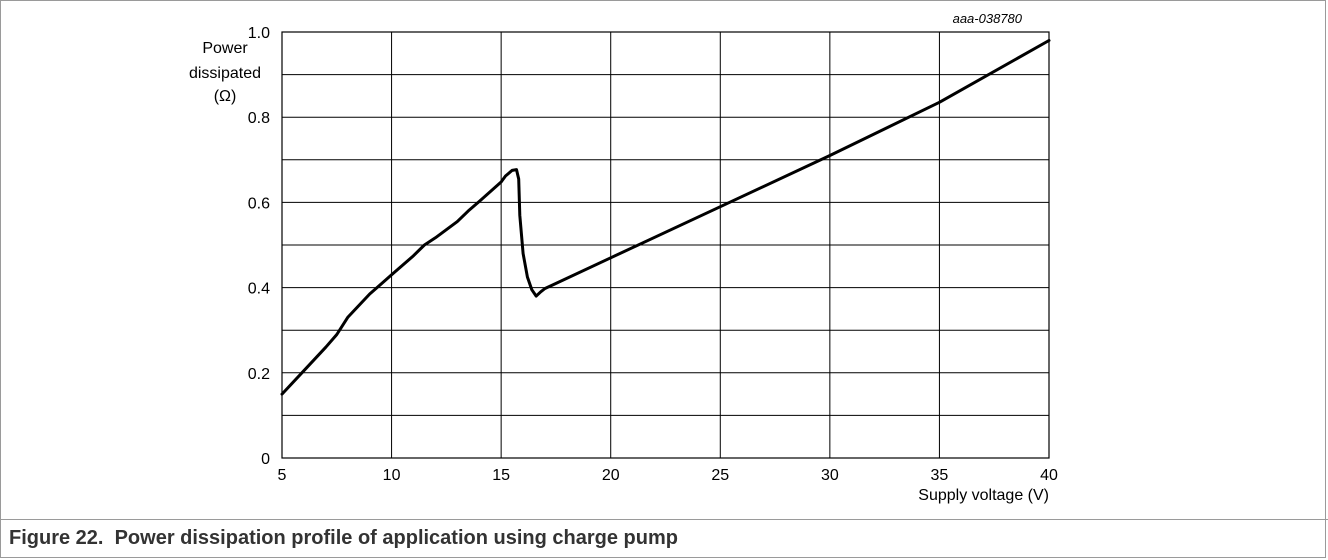  What do you see at coordinates (225, 96) in the screenshot?
I see `y-axis-label-line-3: (Ω)` at bounding box center [225, 96].